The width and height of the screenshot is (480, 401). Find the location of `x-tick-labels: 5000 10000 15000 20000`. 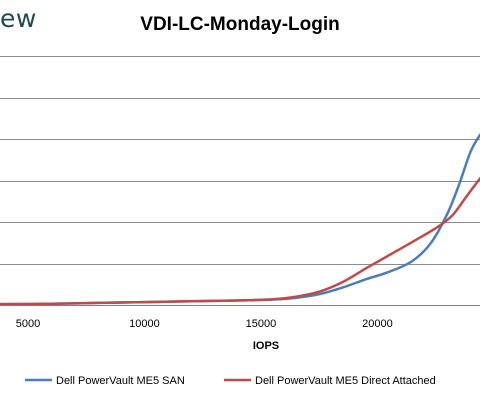

x-tick-labels: 5000 10000 15000 20000 is located at coordinates (204, 324).